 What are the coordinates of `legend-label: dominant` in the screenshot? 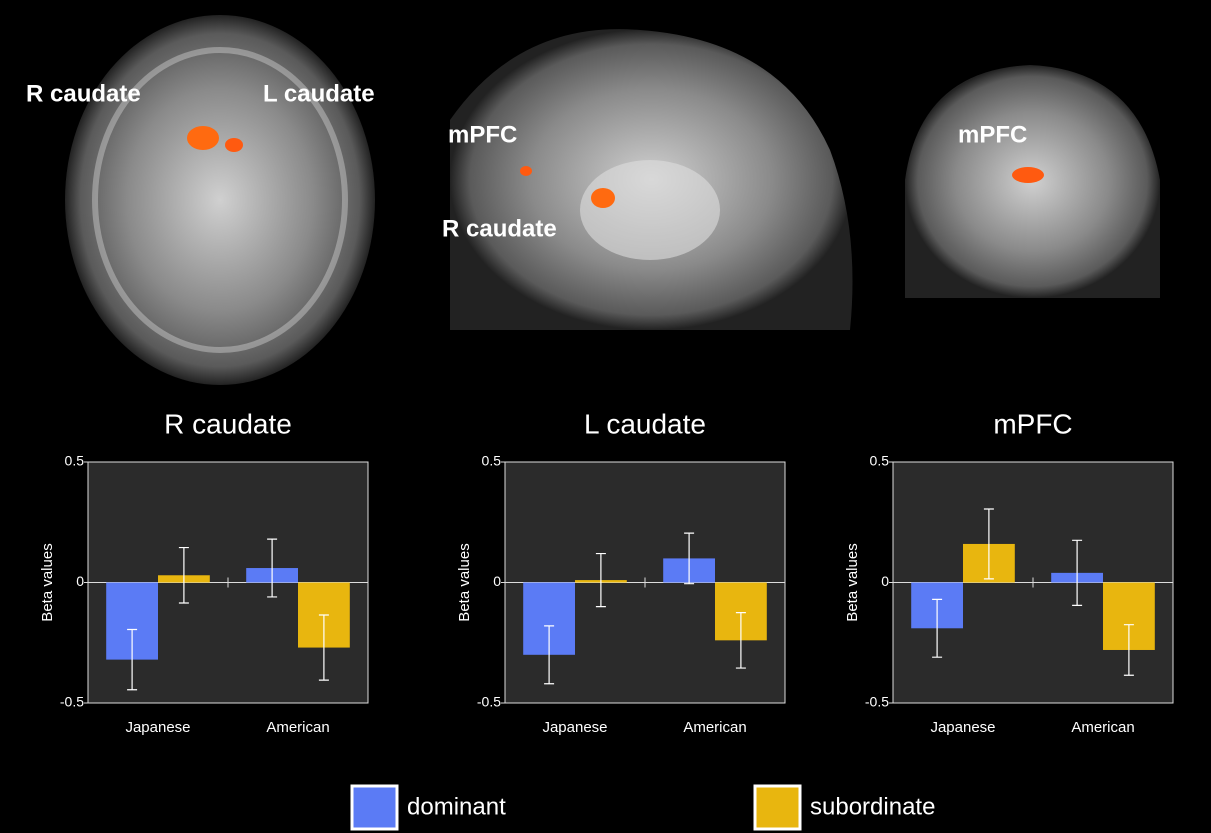 It's located at (456, 806).